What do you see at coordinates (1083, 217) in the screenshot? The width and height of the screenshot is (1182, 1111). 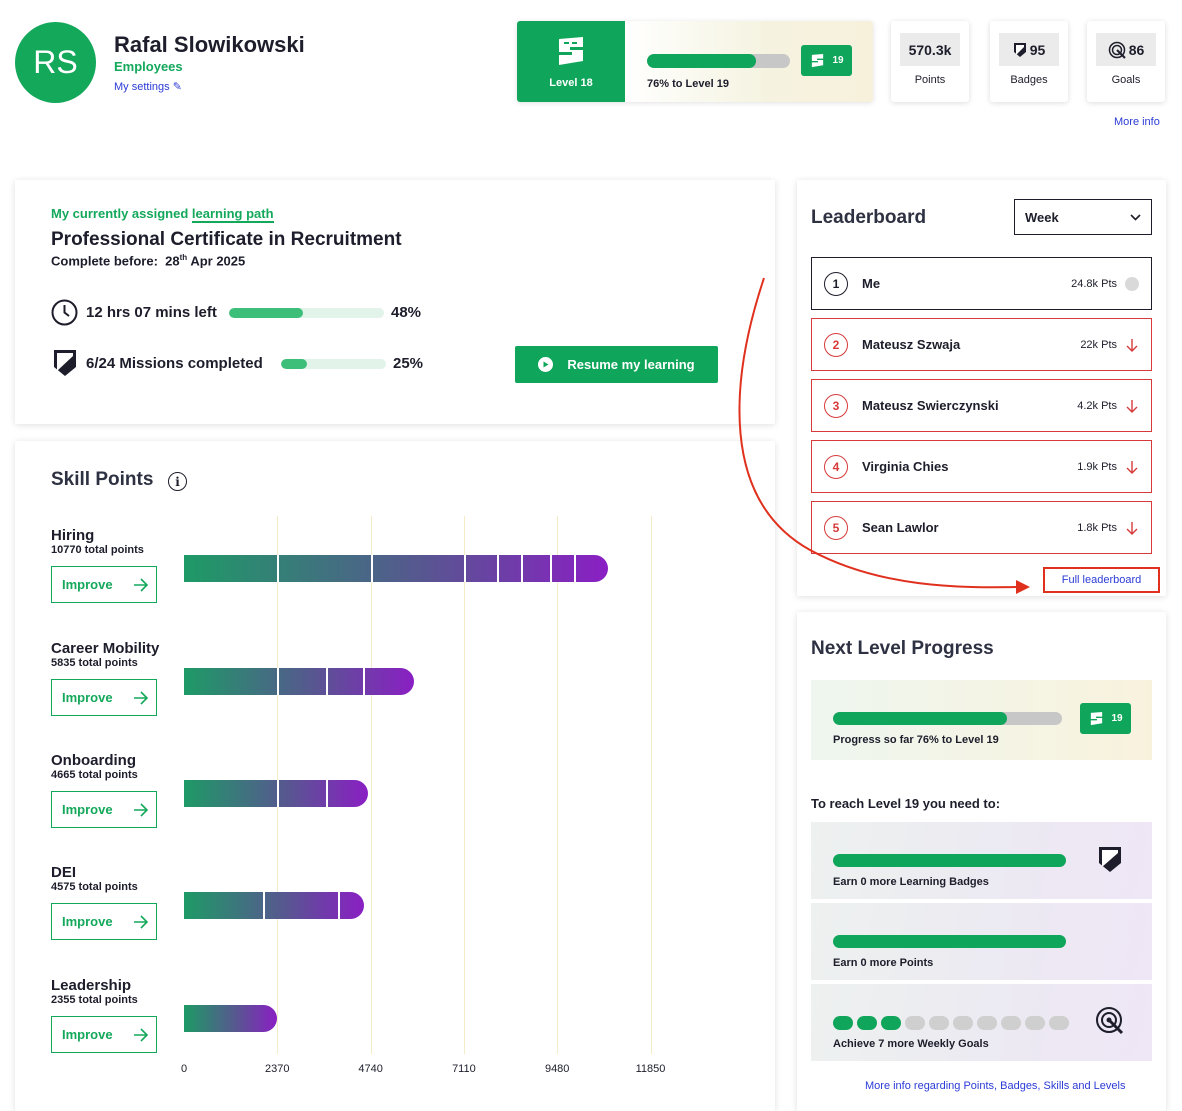 I see `leaderboard-period-select: Week` at bounding box center [1083, 217].